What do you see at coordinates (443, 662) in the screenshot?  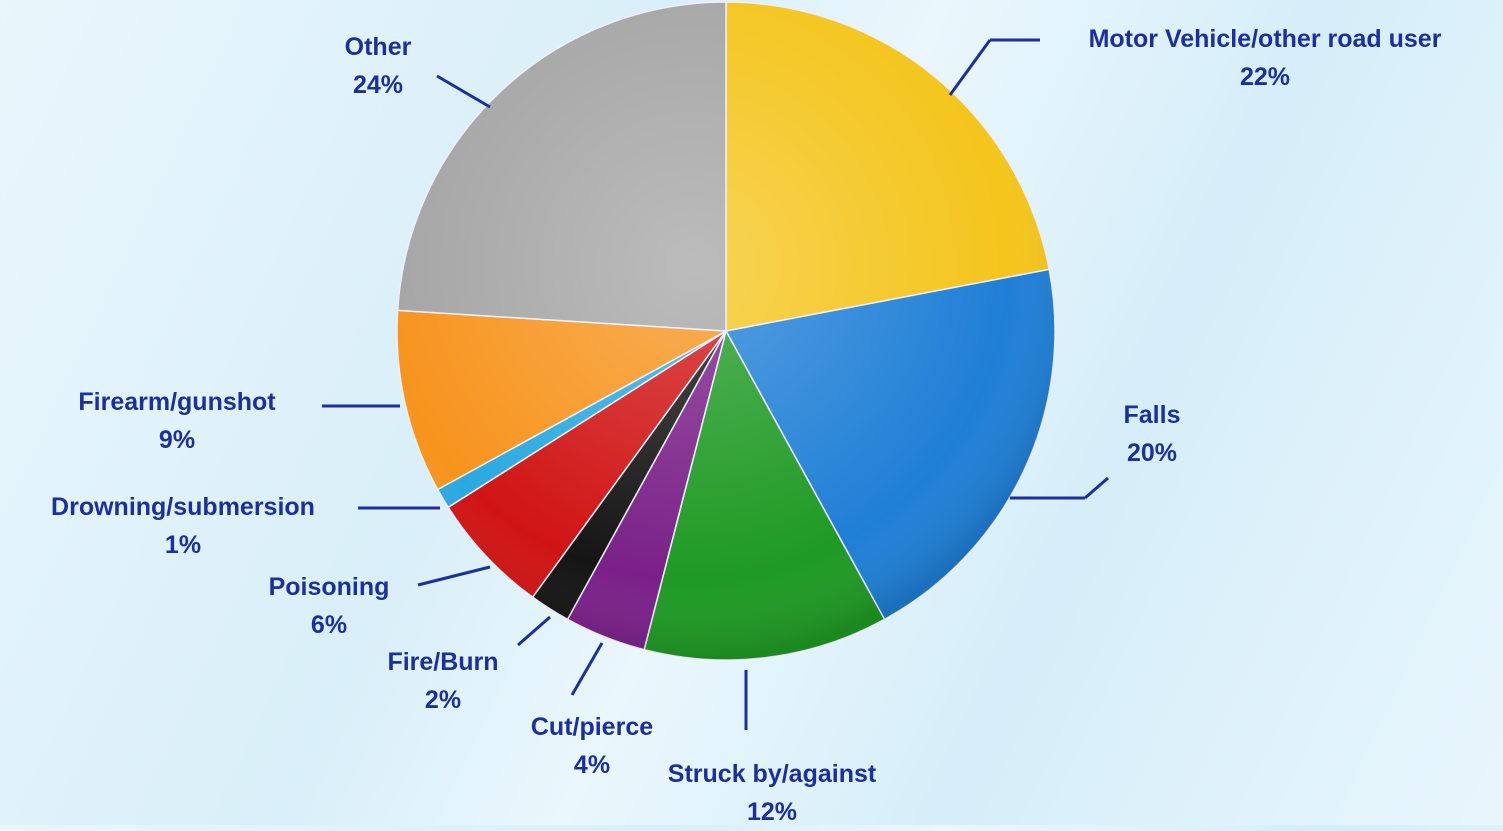 I see `category-label: Fire/Burn` at bounding box center [443, 662].